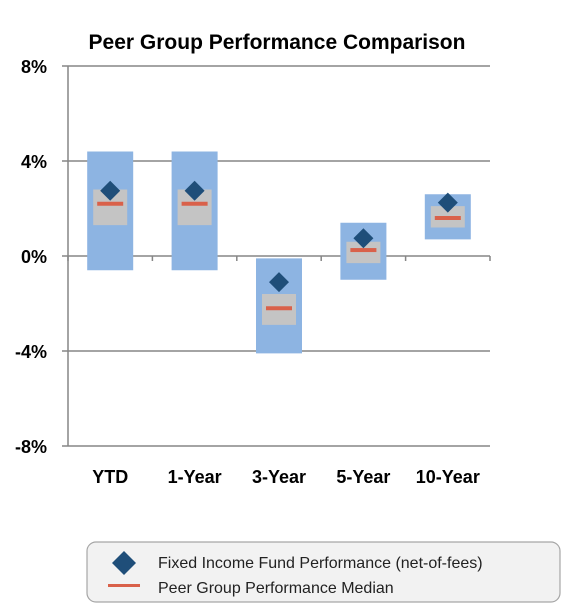 This screenshot has height=615, width=576. What do you see at coordinates (448, 477) in the screenshot?
I see `x-tick-label: 10-Year` at bounding box center [448, 477].